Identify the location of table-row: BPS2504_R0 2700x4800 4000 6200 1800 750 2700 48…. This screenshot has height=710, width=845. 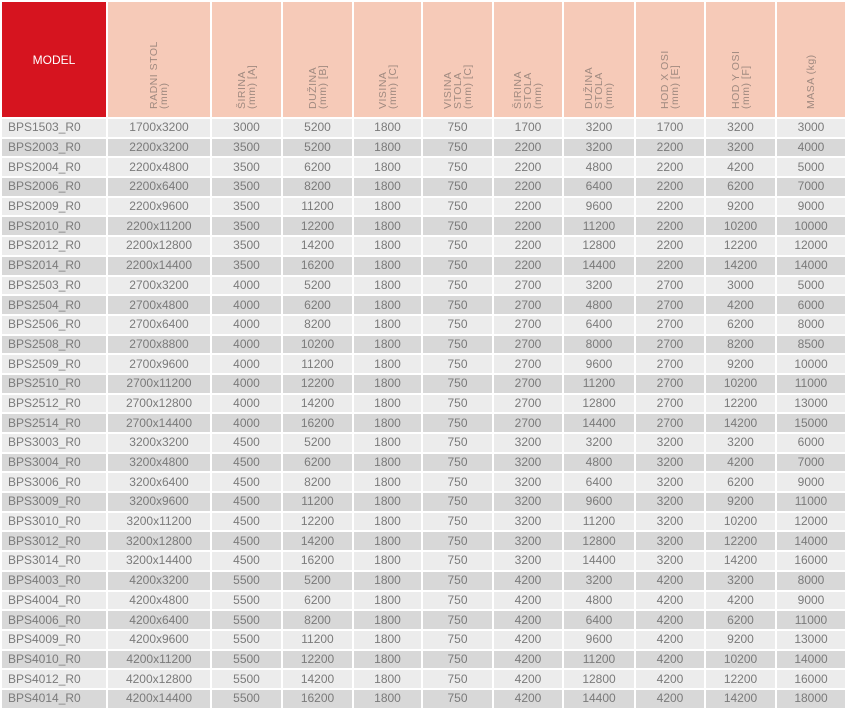
(422, 305).